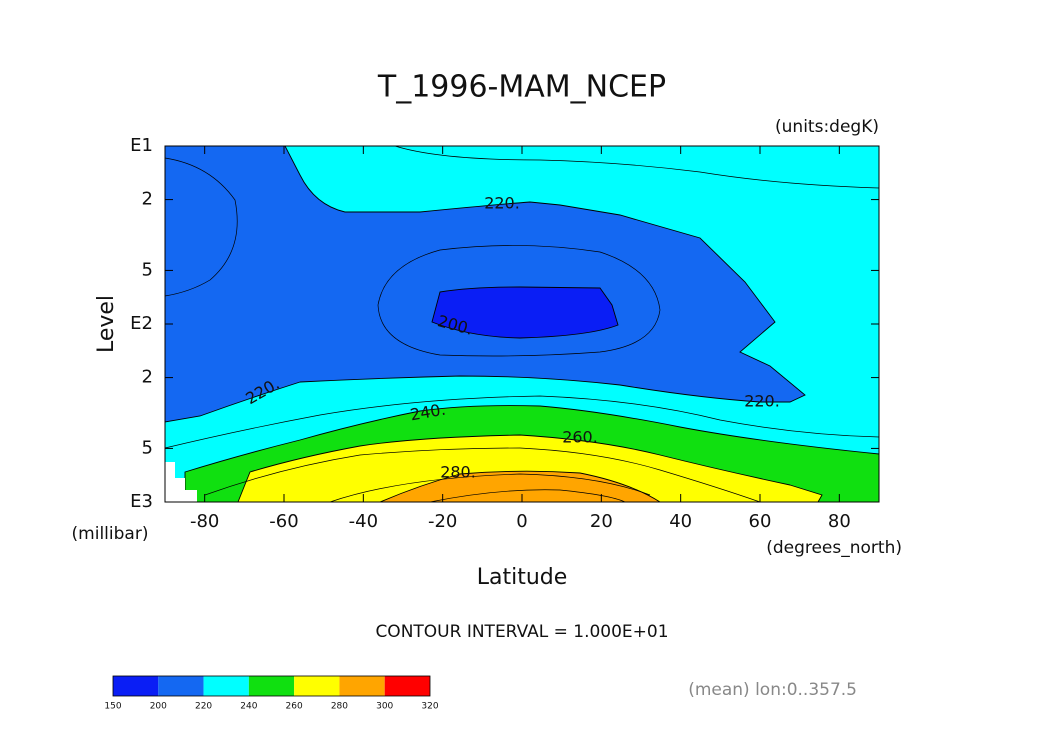 The height and width of the screenshot is (739, 1044). Describe the element at coordinates (112, 707) in the screenshot. I see `colorbar-label: 150` at that location.